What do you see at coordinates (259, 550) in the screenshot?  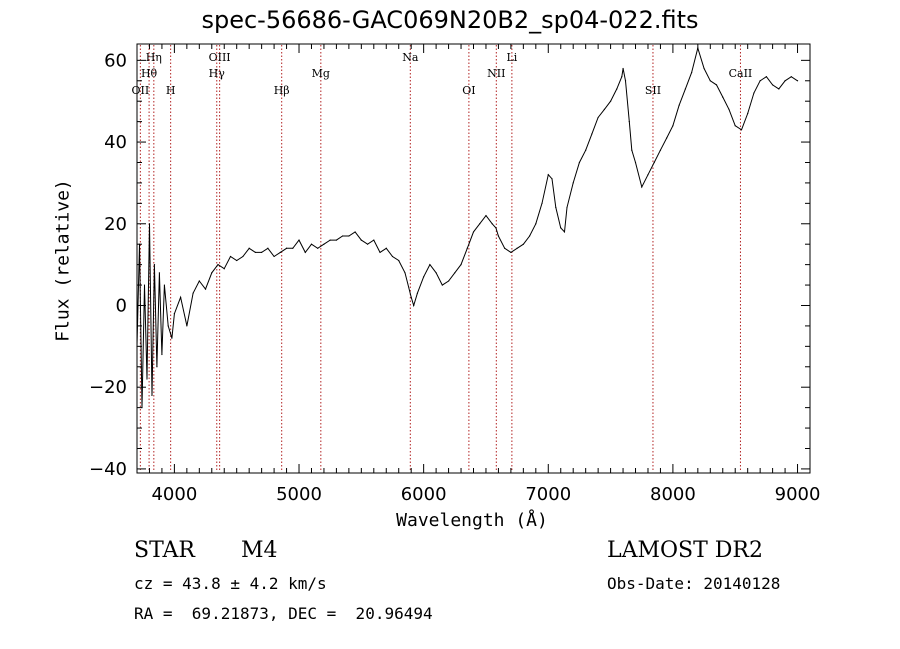 I see `object-subclass: M4` at bounding box center [259, 550].